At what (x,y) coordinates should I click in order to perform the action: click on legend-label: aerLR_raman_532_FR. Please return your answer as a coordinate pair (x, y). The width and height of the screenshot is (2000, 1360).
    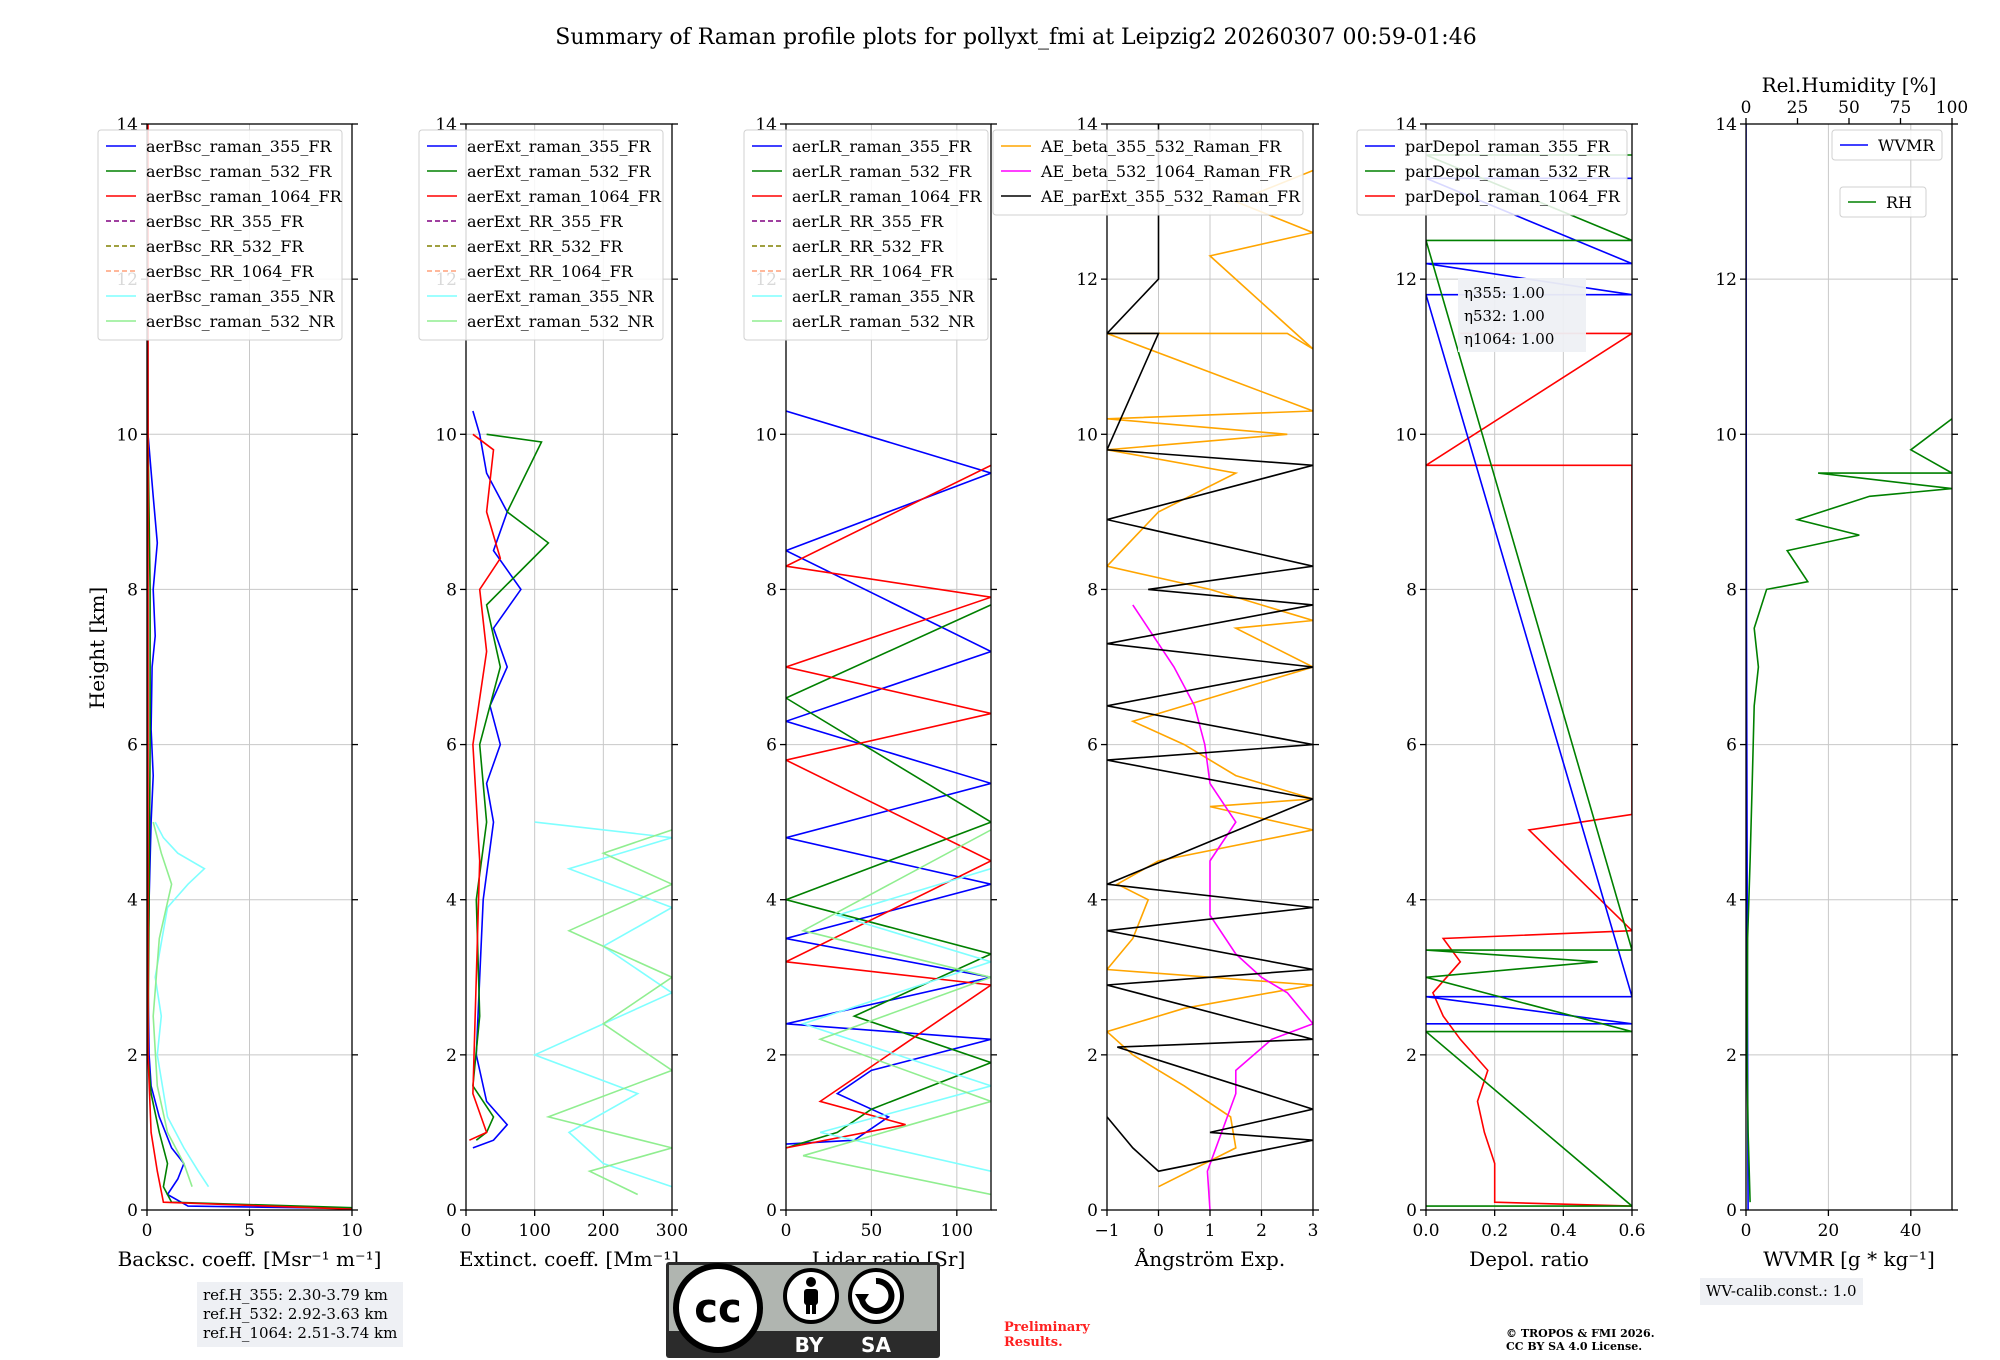
    Looking at the image, I should click on (882, 171).